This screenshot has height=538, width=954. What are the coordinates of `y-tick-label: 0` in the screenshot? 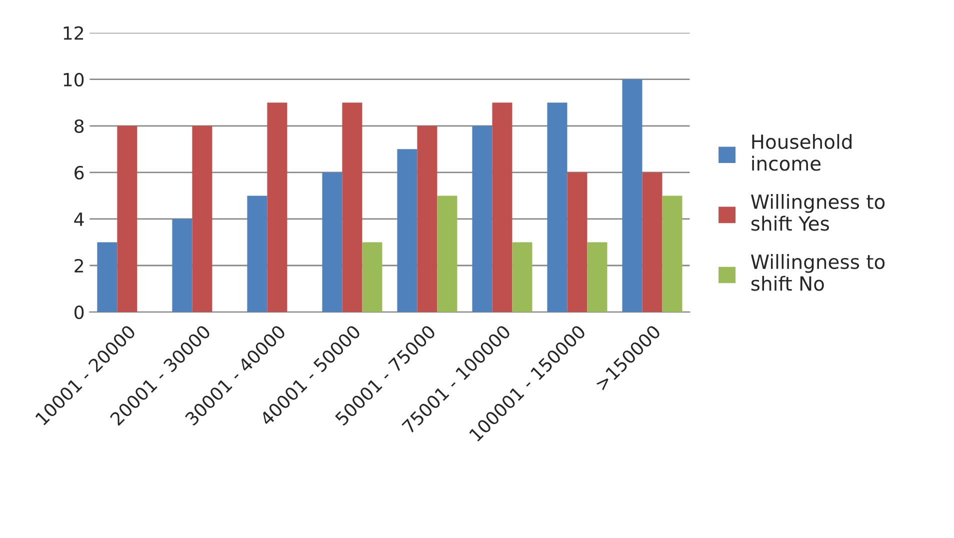 It's located at (79, 313).